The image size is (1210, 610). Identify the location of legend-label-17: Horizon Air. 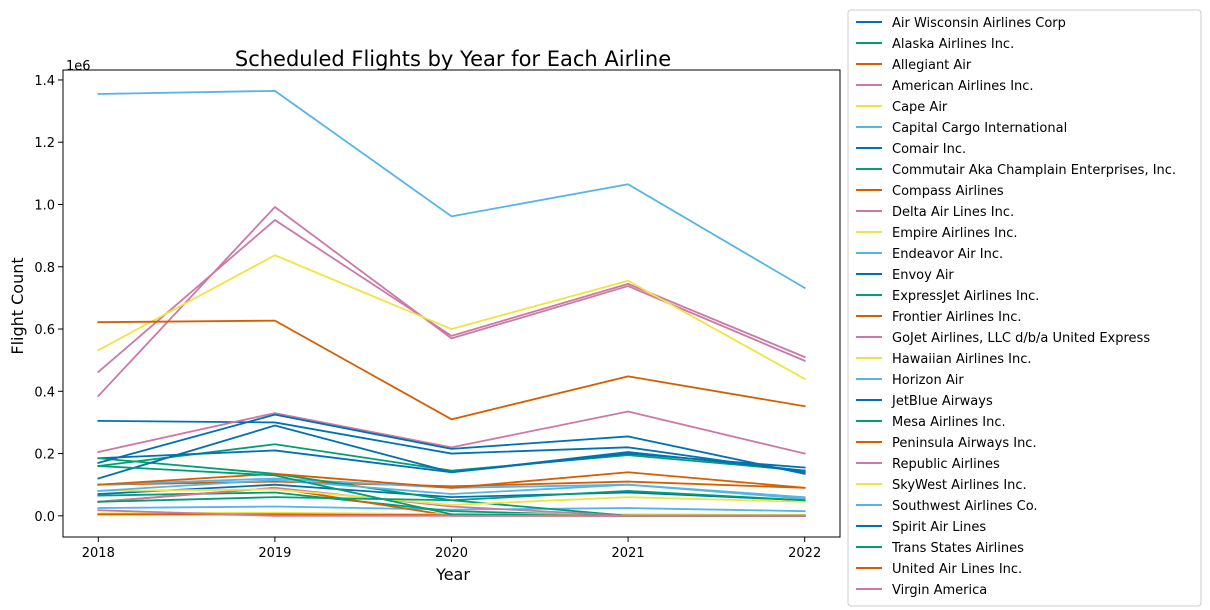
(928, 380).